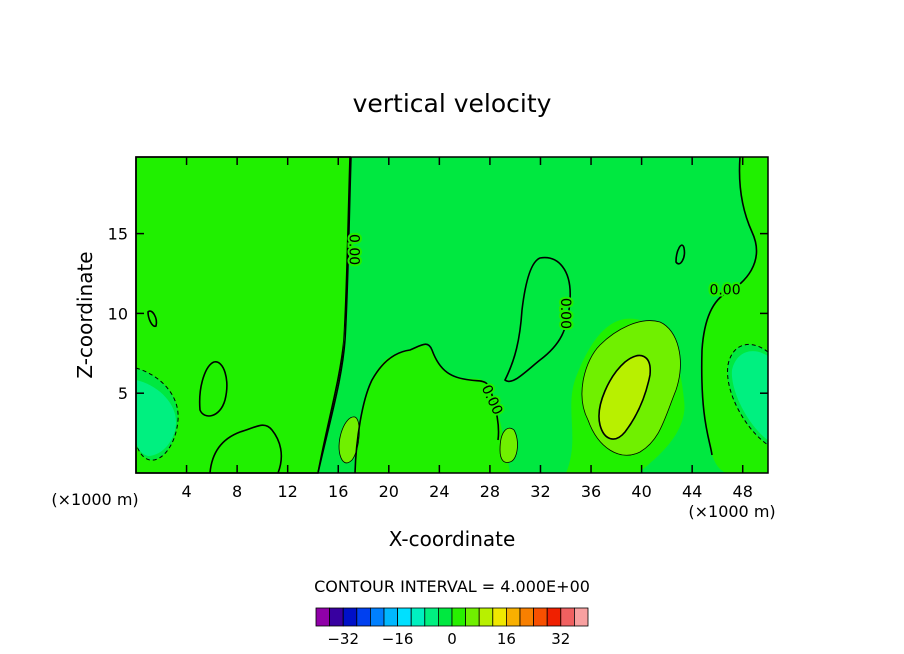  Describe the element at coordinates (237, 491) in the screenshot. I see `x-tick-label: 8` at that location.